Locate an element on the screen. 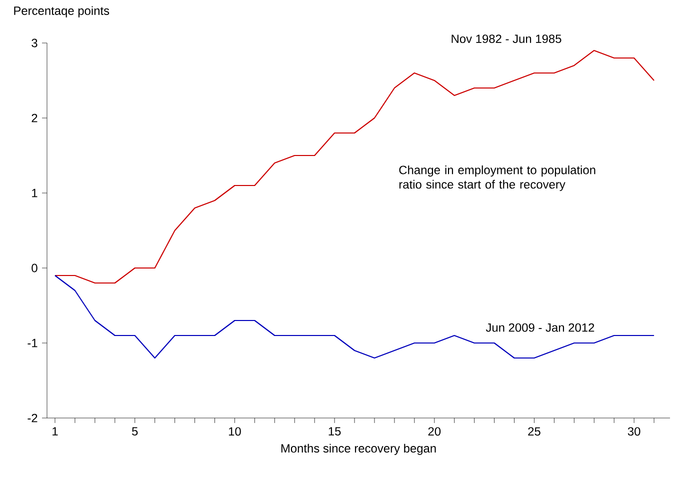 This screenshot has width=678, height=483. y-axis-title: Percentaqe points is located at coordinates (62, 12).